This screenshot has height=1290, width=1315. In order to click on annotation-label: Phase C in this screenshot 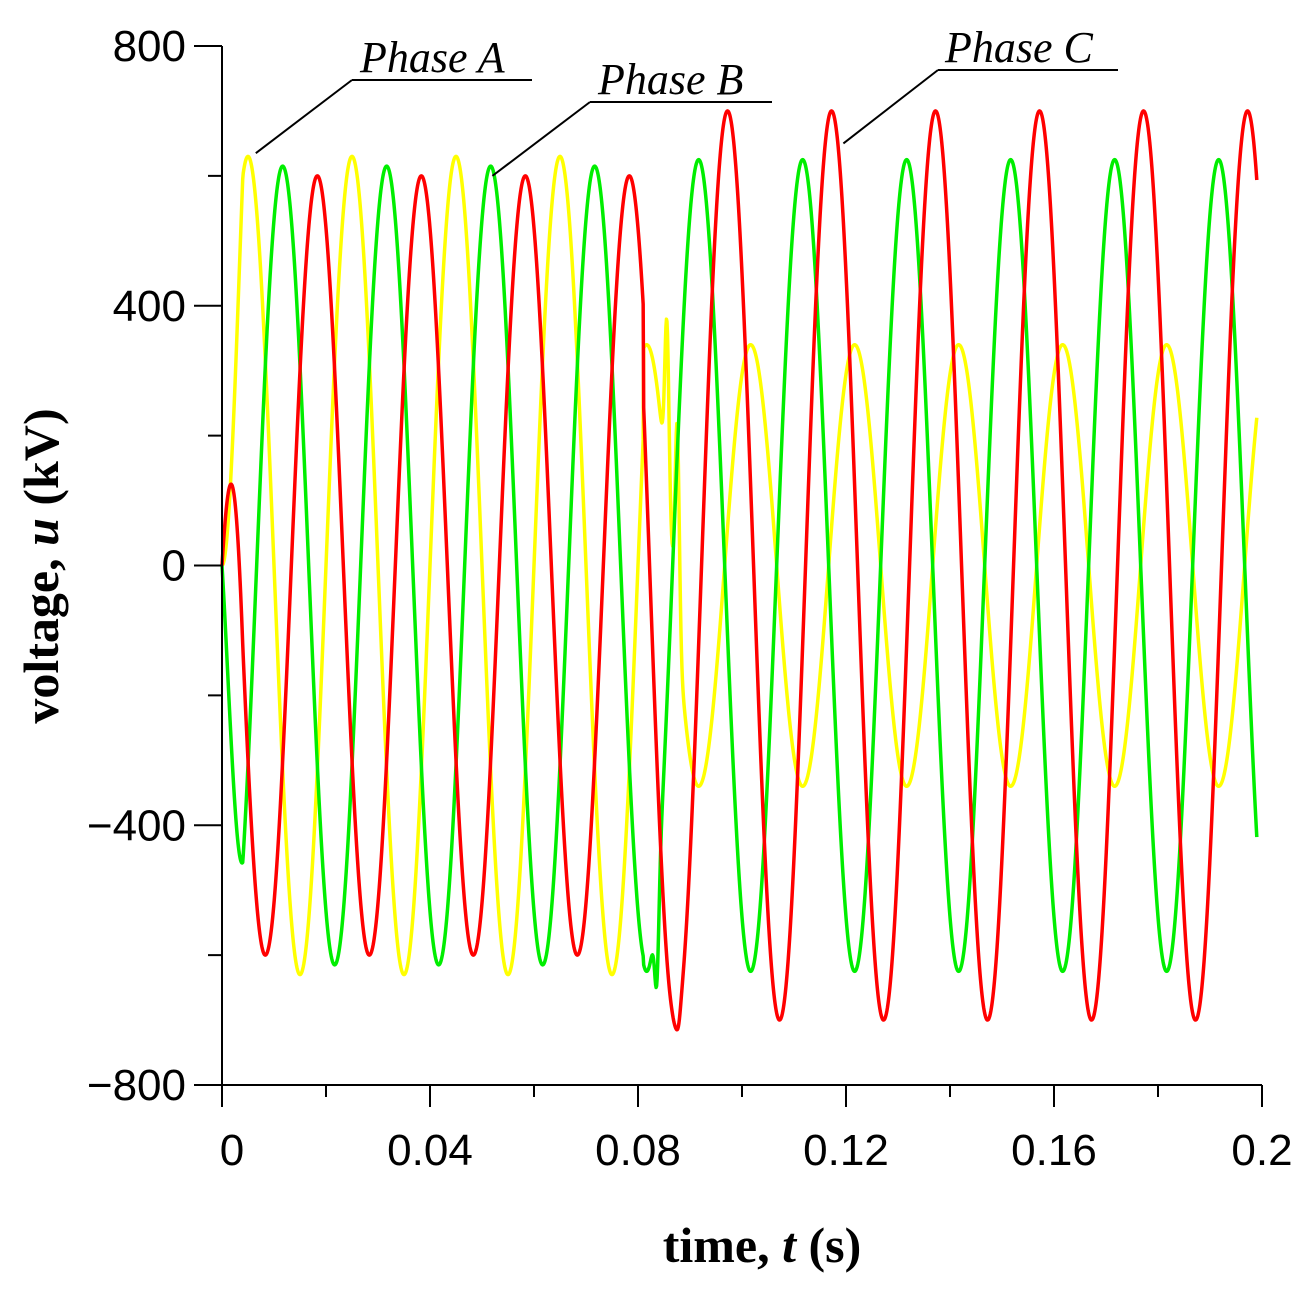, I will do `click(1019, 47)`.